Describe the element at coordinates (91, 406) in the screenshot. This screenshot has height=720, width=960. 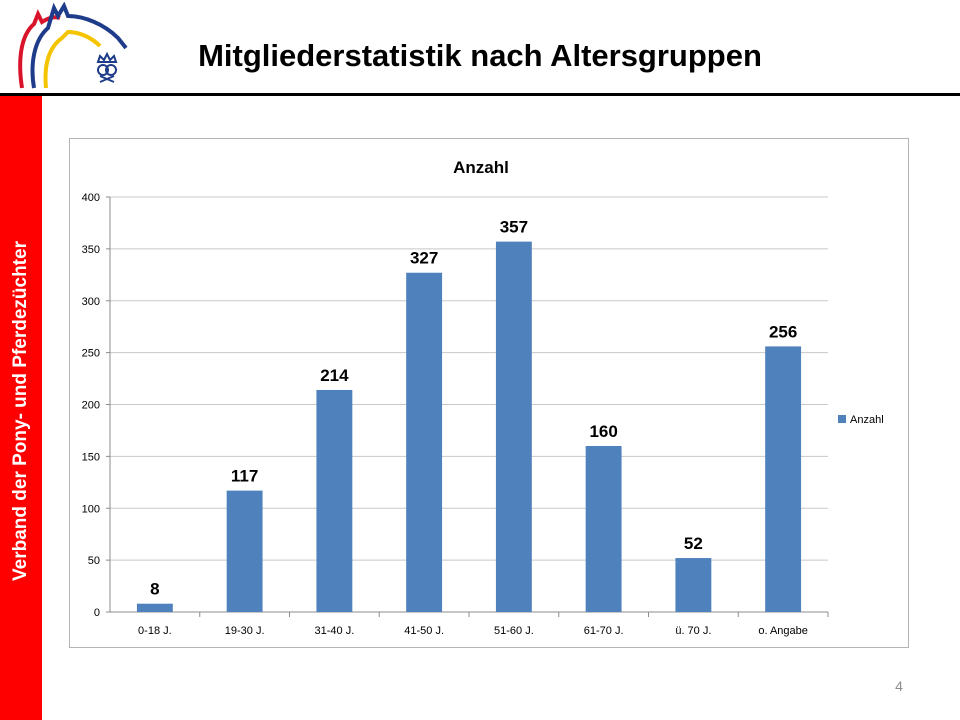
I see `y-tick-label: 200` at that location.